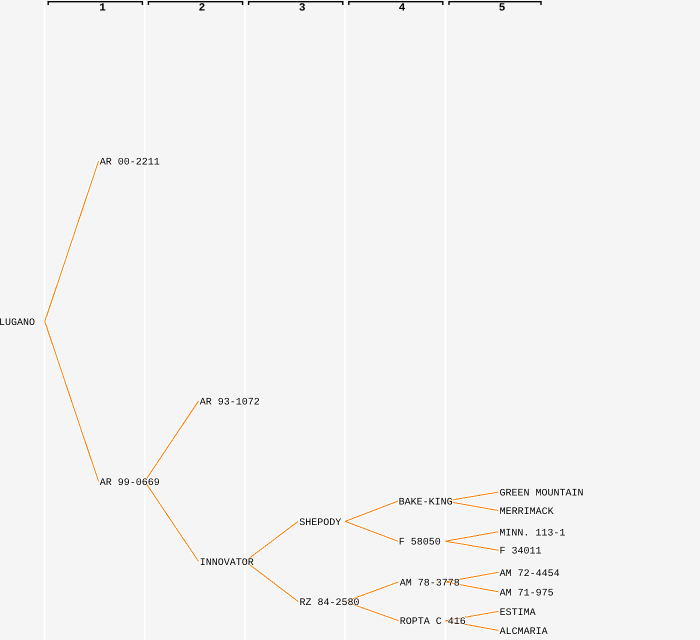 The image size is (700, 640). I want to click on svg-text: 3, so click(302, 9).